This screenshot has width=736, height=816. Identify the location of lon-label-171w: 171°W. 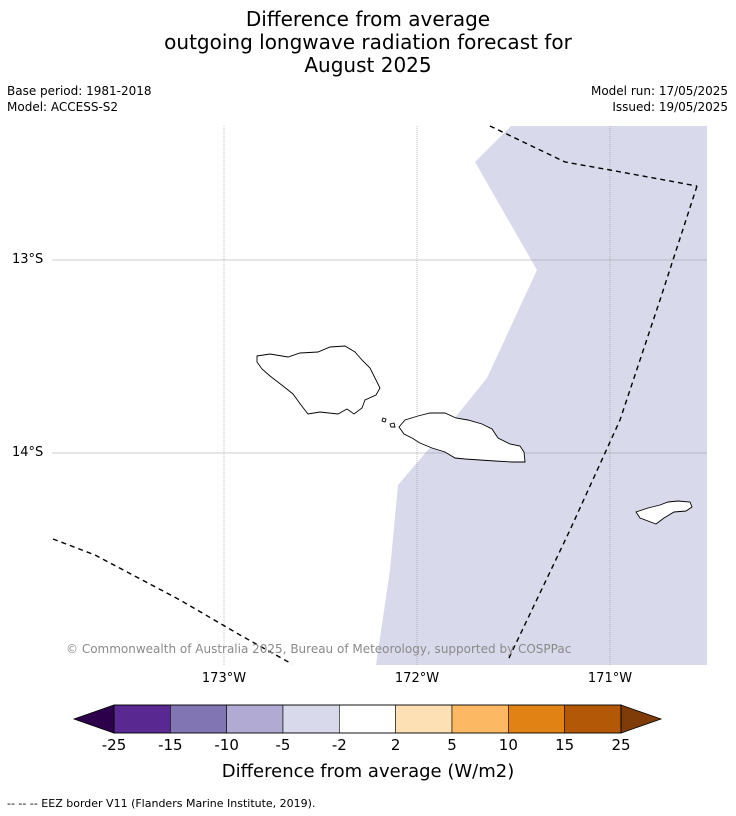
(610, 678).